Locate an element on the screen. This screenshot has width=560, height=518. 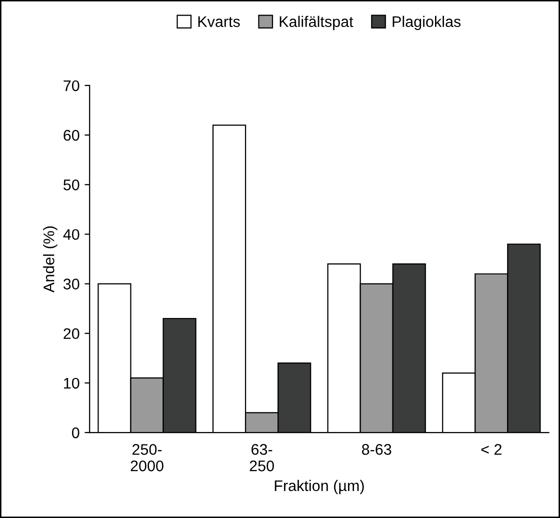
y-tick-label: 10 is located at coordinates (72, 383).